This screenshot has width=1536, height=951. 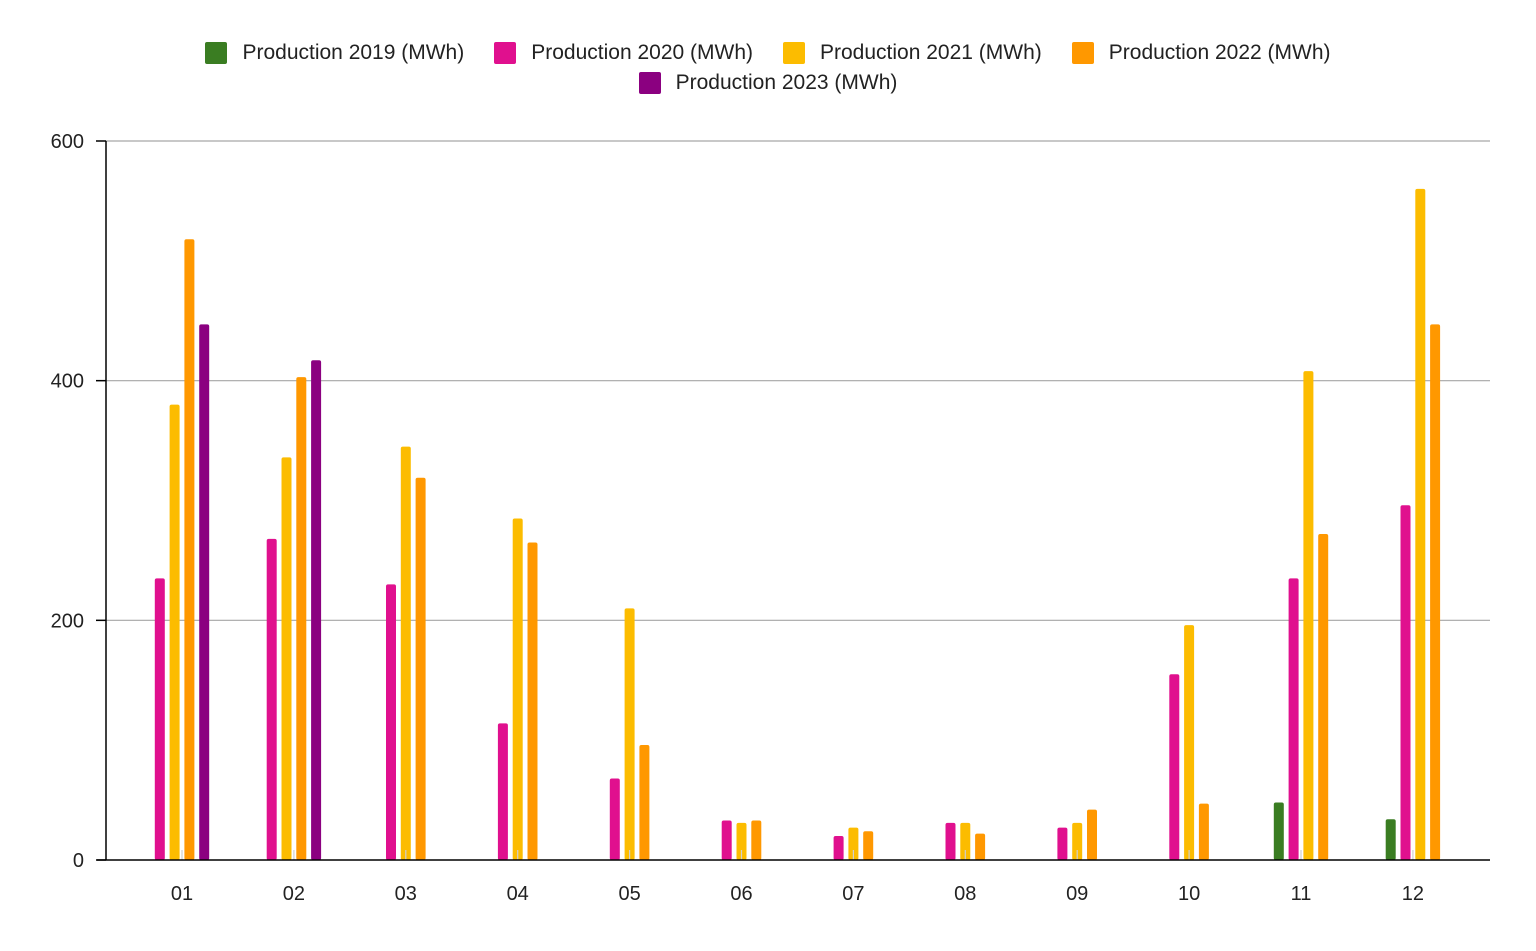 I want to click on legend-item: Production 2022 (MWh), so click(x=1201, y=52).